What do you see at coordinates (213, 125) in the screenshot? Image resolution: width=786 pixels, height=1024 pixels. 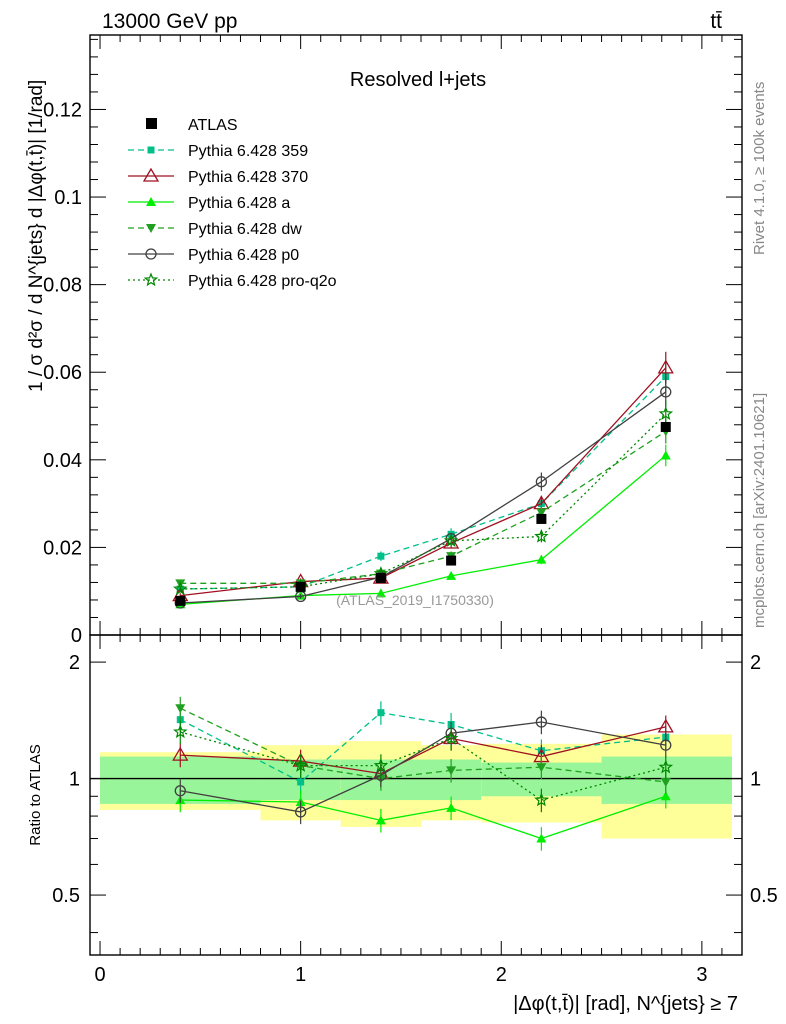 I see `legend-label: ATLAS` at bounding box center [213, 125].